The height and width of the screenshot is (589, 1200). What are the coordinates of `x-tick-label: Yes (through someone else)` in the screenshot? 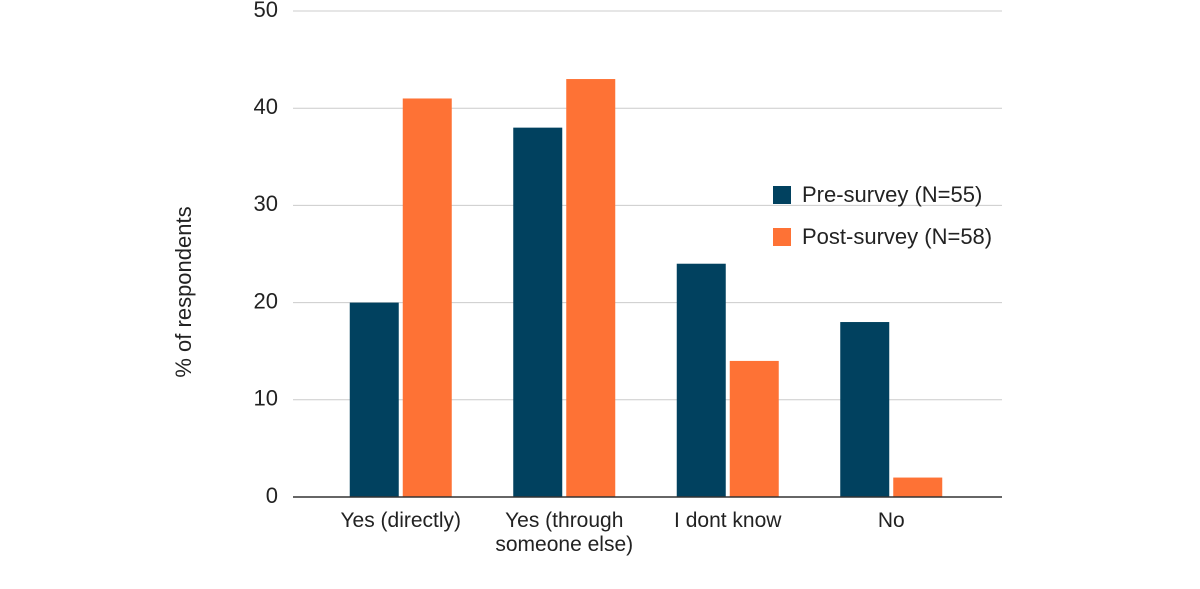 It's located at (564, 532).